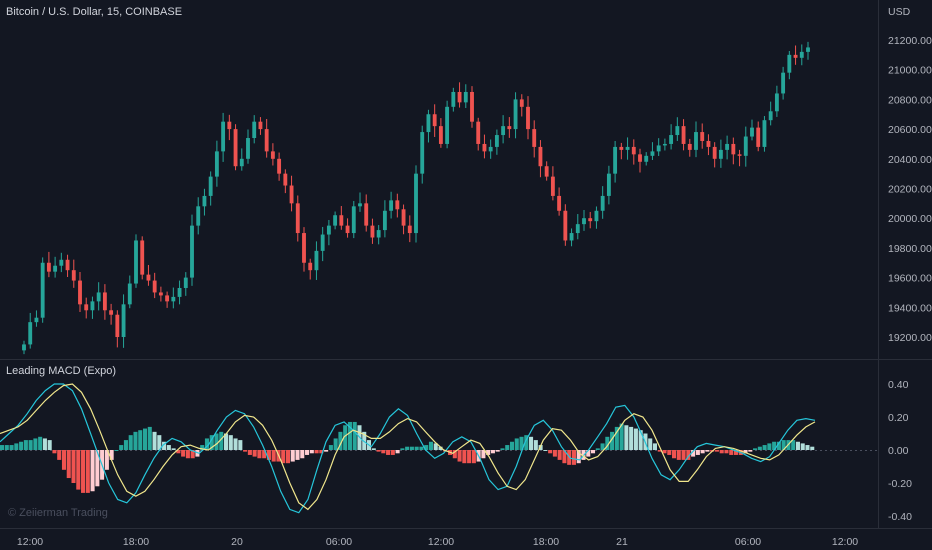 This screenshot has width=932, height=550. Describe the element at coordinates (437, 542) in the screenshot. I see `time-axis: 12:00 18:00 20 06:00 12:00 18:00 21 06:00 12:00` at that location.